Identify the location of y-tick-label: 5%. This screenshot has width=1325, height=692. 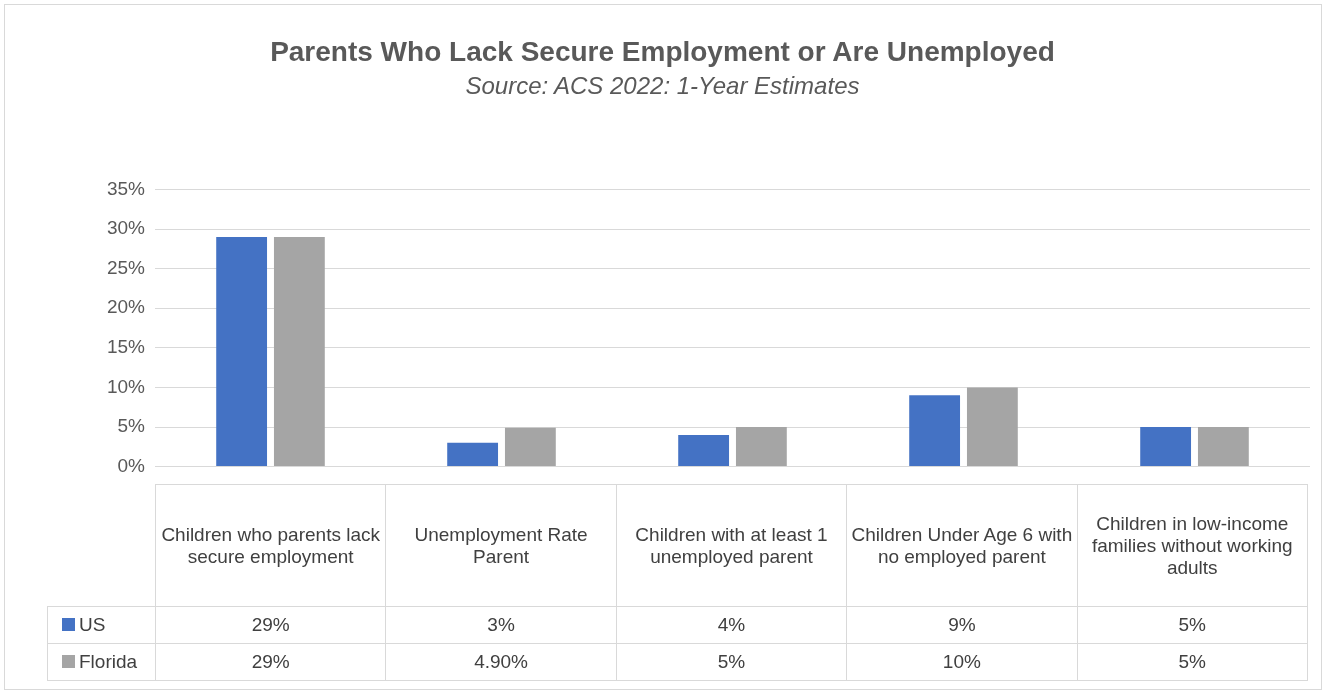
(131, 426).